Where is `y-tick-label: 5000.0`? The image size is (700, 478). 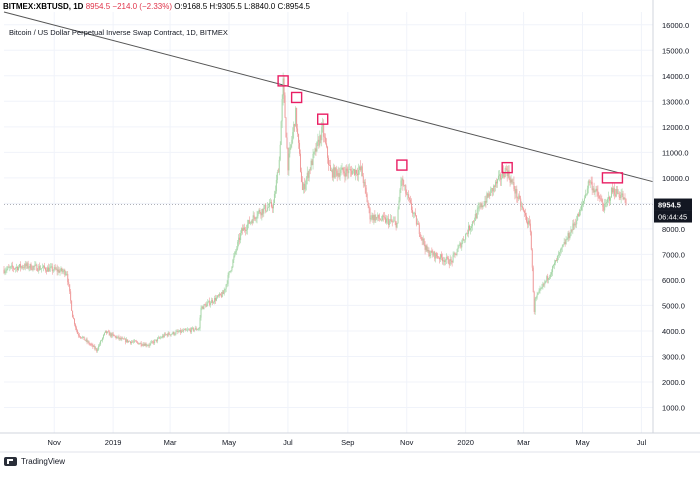 y-tick-label: 5000.0 is located at coordinates (673, 305).